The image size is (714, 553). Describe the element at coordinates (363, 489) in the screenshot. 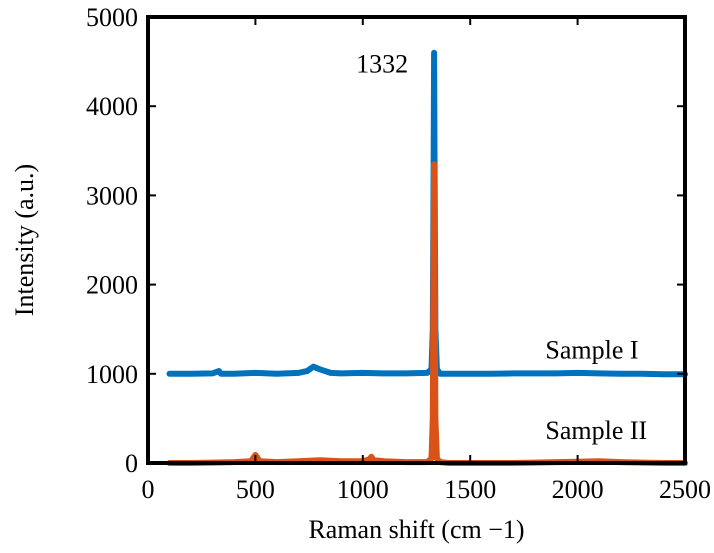

I see `x-tick-label: 1000` at that location.